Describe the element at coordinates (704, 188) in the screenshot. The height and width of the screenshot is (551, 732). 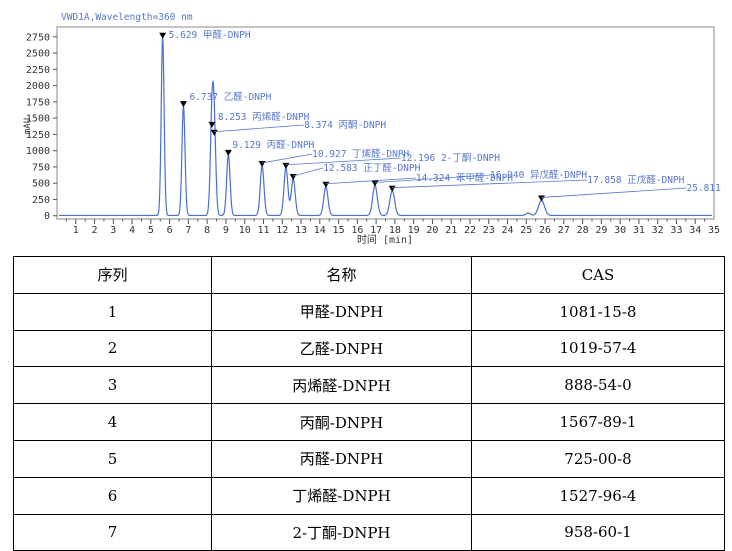
I see `peak-label: 25.811` at that location.